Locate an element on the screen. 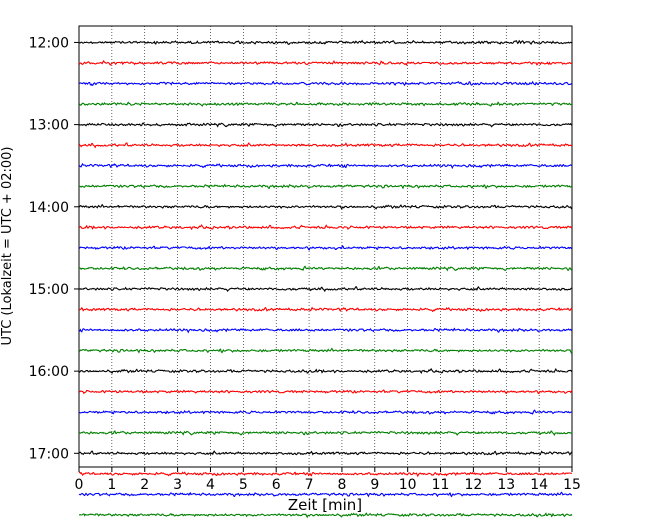  x-tick-label: 6 is located at coordinates (276, 485).